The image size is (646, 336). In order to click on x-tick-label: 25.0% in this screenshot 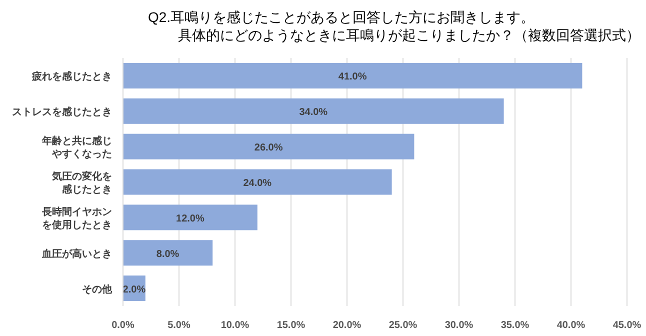, I will do `click(403, 325)`.